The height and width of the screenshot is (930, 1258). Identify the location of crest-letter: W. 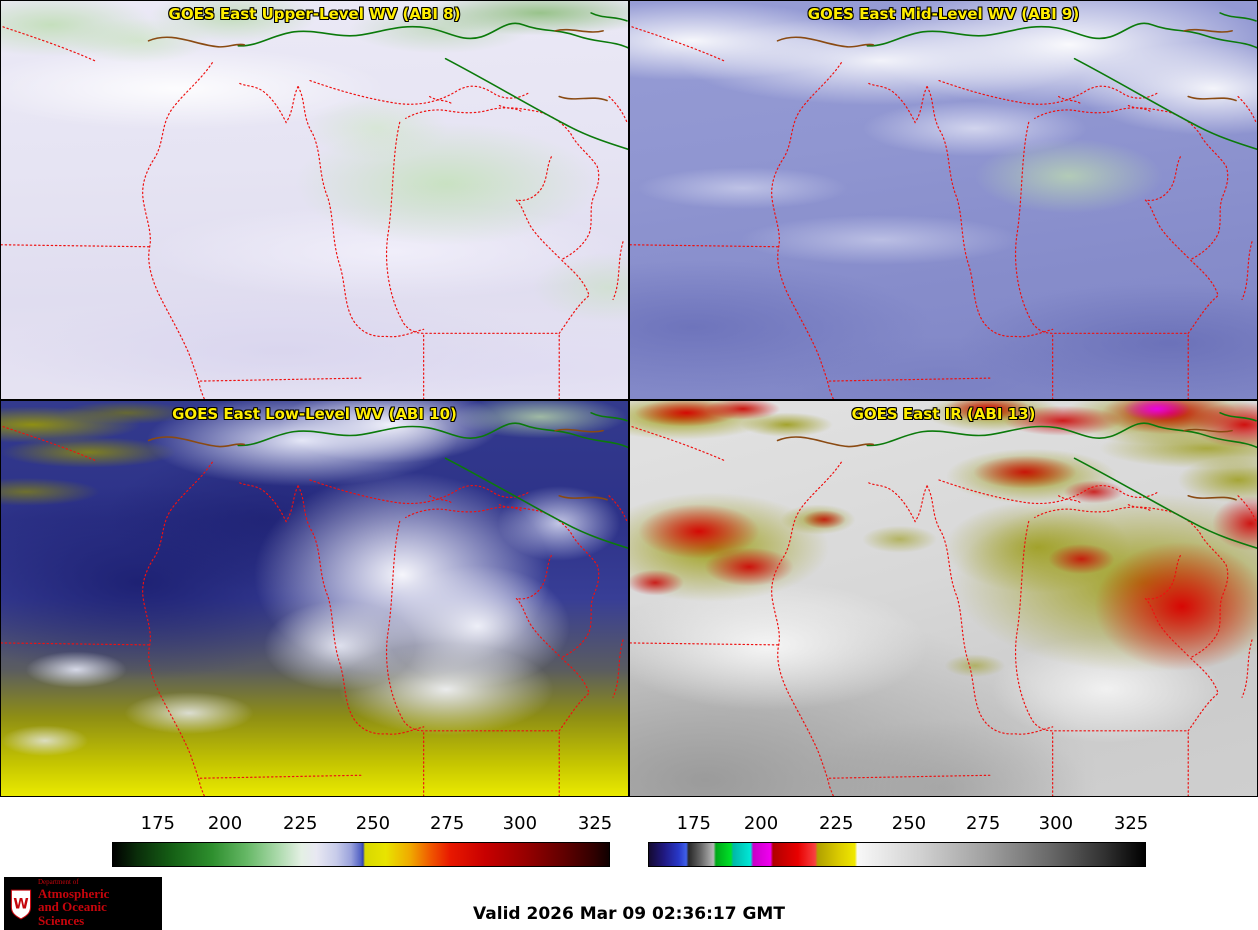
(20, 904).